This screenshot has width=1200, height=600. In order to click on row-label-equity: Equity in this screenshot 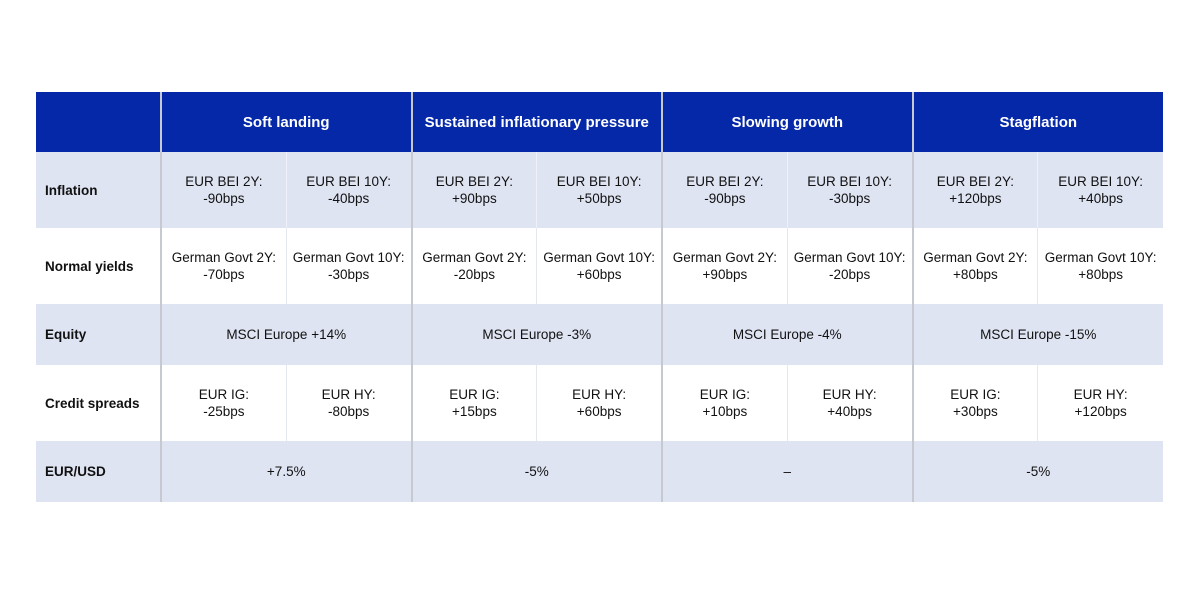, I will do `click(99, 334)`.